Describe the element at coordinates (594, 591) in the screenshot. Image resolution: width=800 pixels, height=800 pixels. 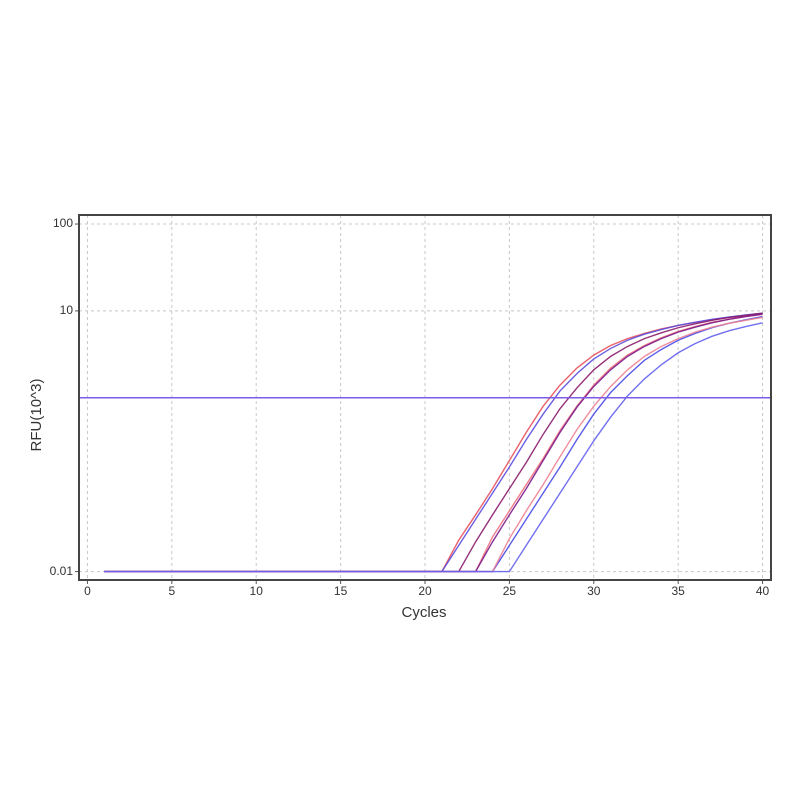
I see `x-tick-label: 30` at that location.